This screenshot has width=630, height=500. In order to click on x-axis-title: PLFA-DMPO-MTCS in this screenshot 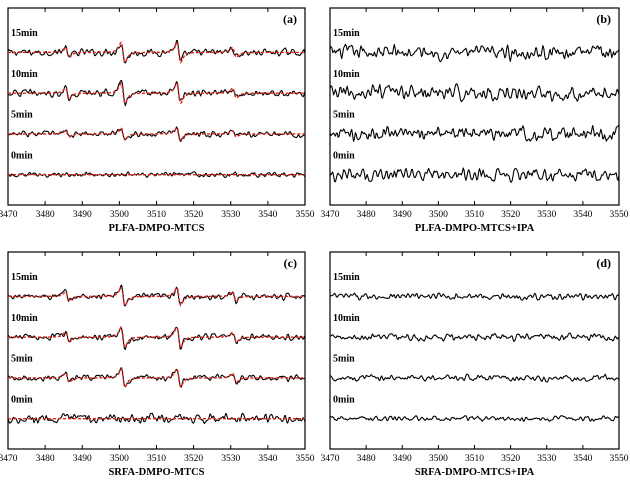, I will do `click(156, 228)`.